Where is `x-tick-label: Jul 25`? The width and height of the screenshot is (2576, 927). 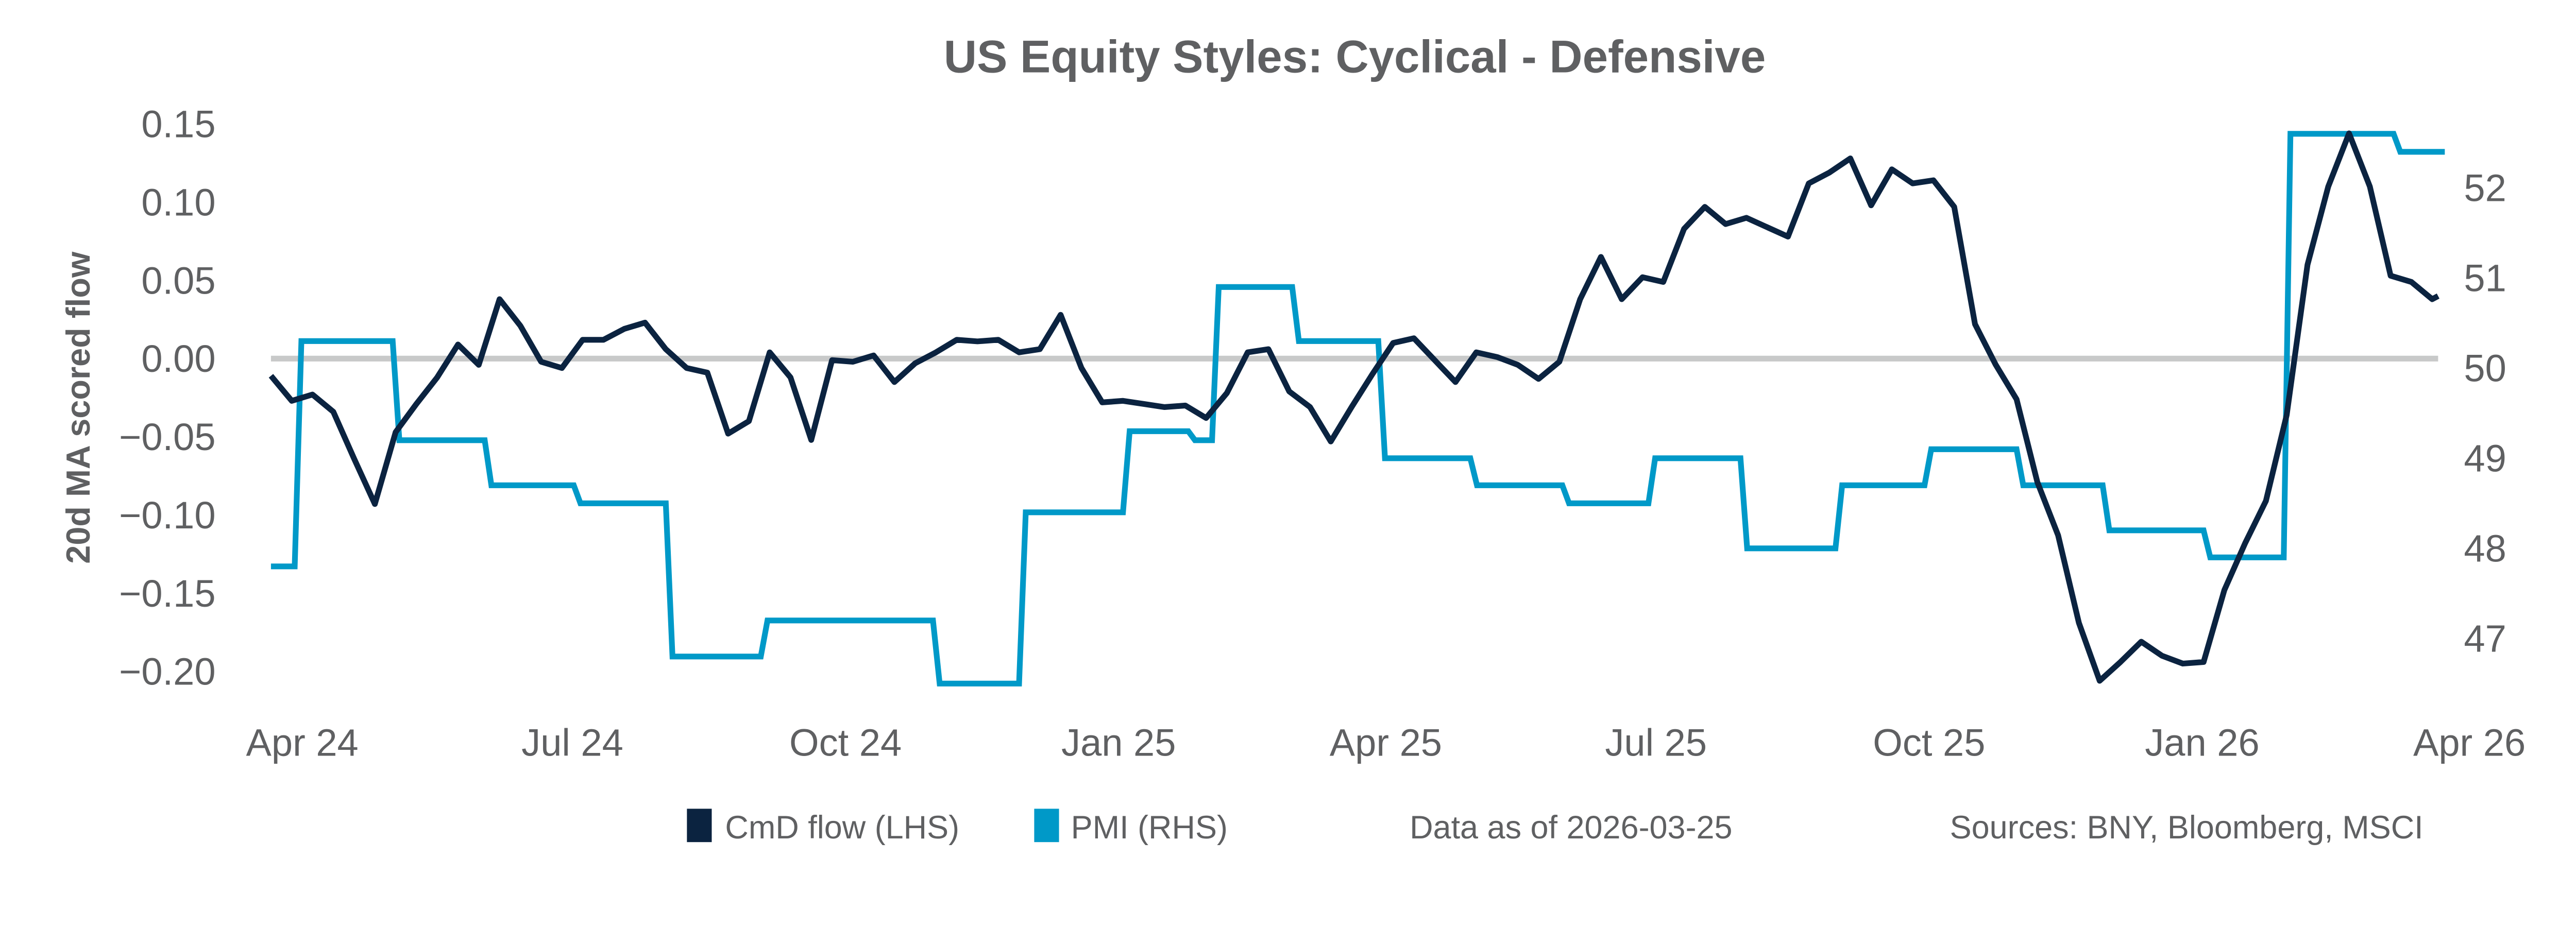 x-tick-label: Jul 25 is located at coordinates (1656, 743).